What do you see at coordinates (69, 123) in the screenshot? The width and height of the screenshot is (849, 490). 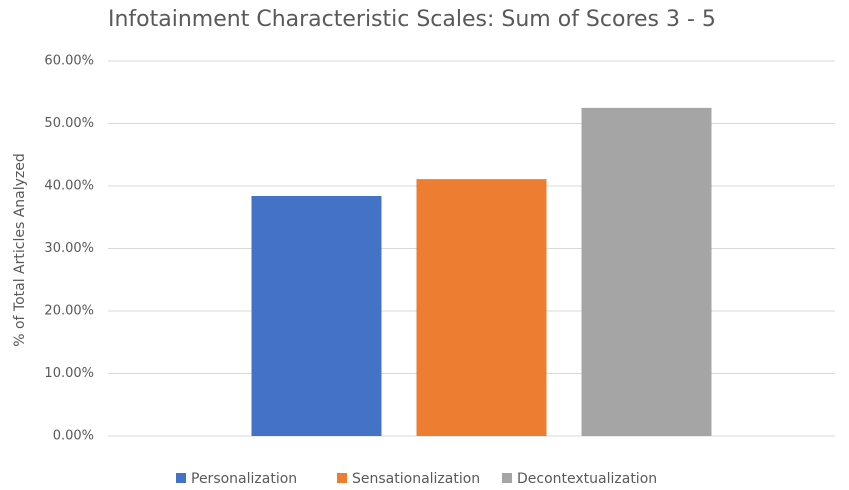 I see `y-tick-label: 50.00%` at bounding box center [69, 123].